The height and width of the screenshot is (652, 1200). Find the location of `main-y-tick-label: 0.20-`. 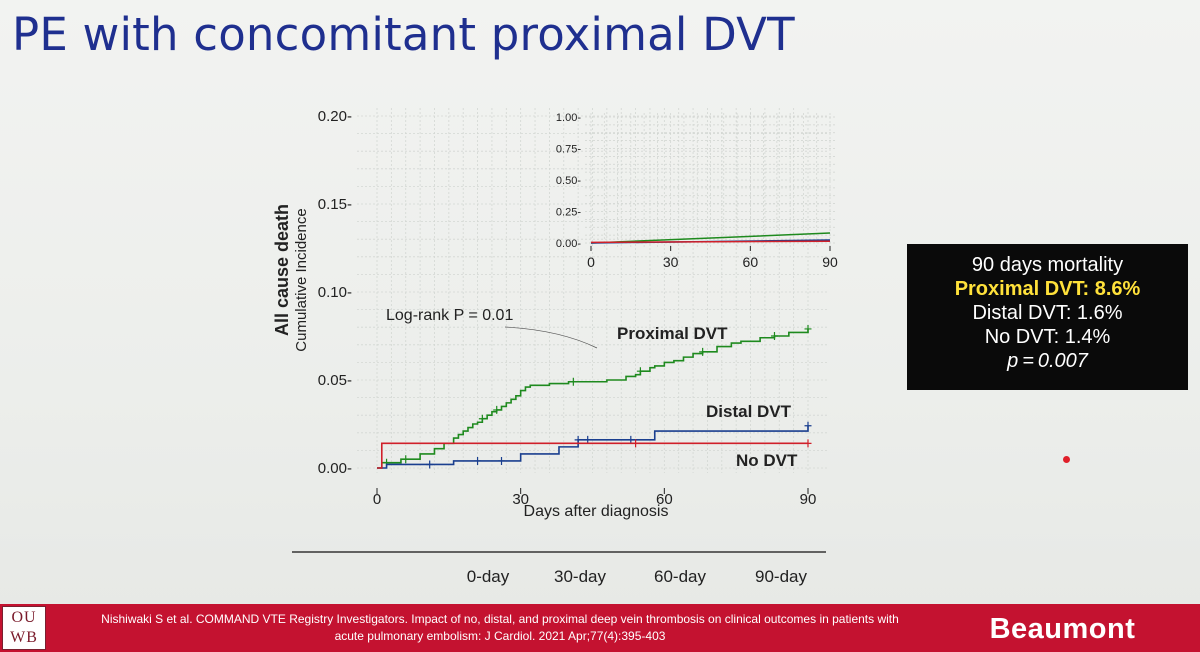

main-y-tick-label: 0.20- is located at coordinates (335, 116).